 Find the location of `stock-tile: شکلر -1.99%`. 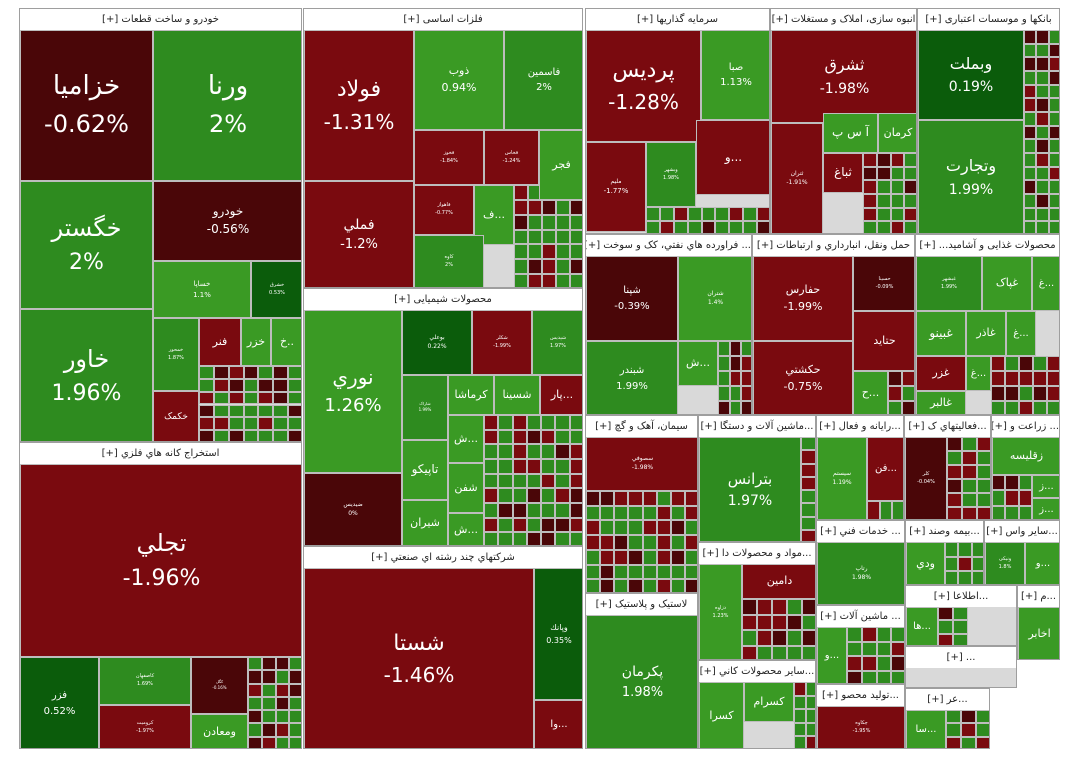

stock-tile: شکلر -1.99% is located at coordinates (502, 342).